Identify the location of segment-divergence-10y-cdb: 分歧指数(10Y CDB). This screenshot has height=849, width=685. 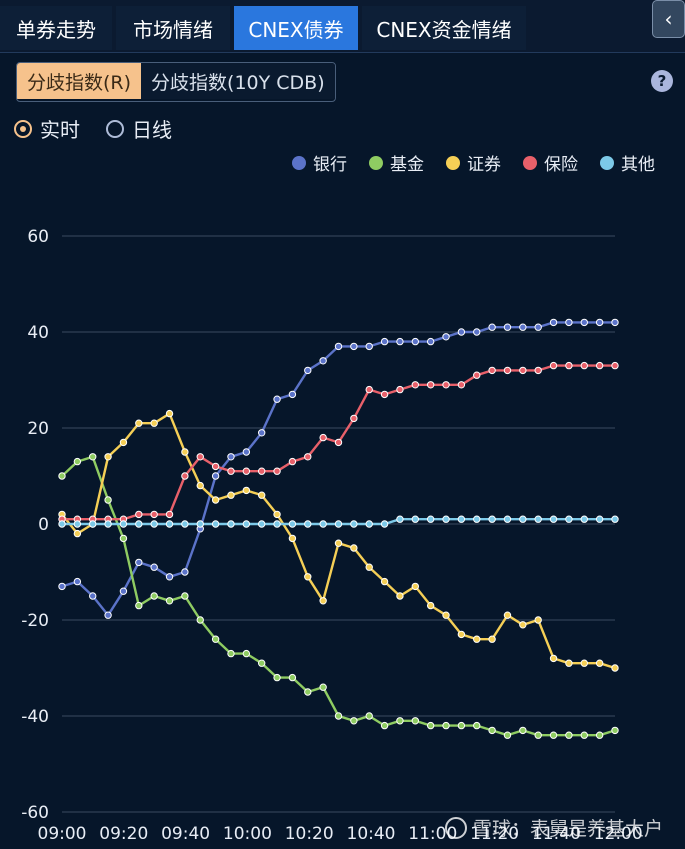
(238, 81).